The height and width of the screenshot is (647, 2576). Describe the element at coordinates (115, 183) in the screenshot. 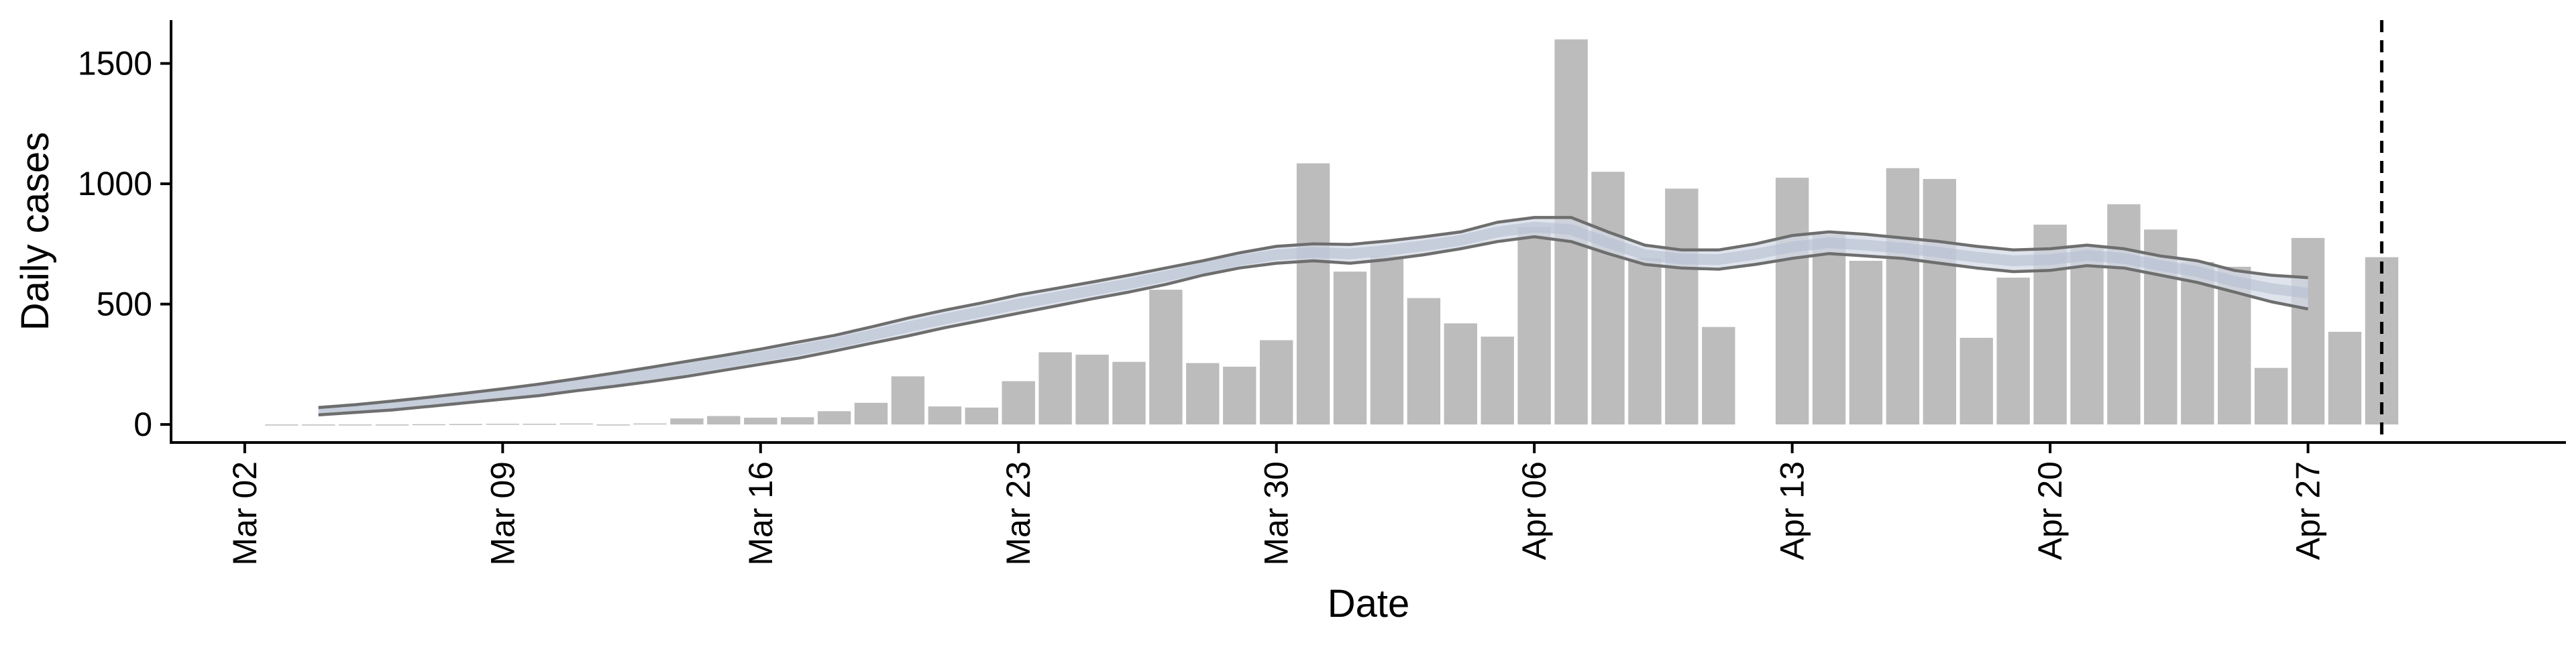

I see `y-tick-label: 1000` at that location.